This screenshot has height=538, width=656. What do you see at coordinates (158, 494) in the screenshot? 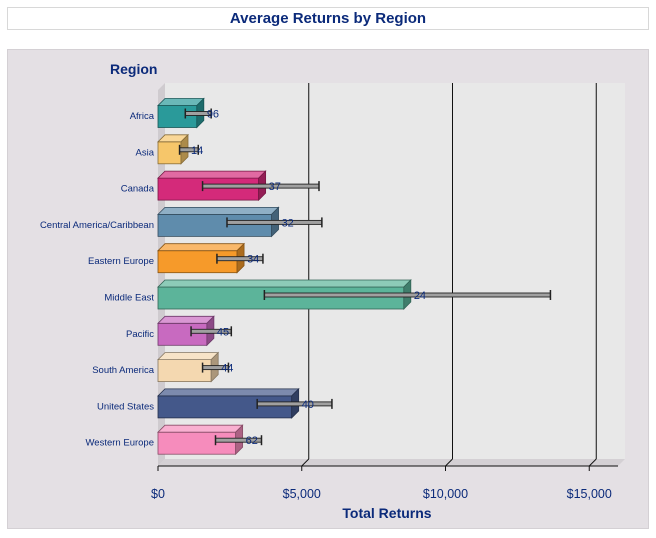
I see `x-tick-label: $0` at bounding box center [158, 494].